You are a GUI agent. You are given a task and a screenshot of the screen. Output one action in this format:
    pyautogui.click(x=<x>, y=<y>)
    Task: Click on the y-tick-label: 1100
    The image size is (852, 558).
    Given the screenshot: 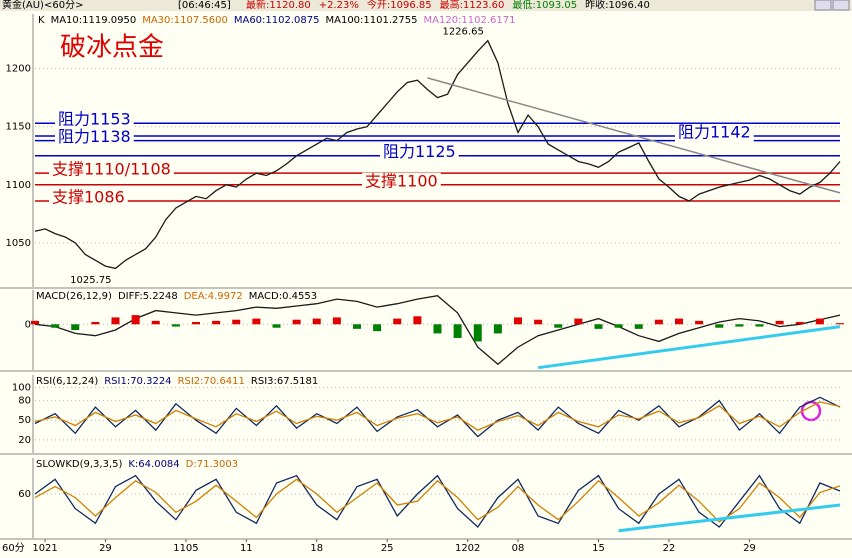 What is the action you would take?
    pyautogui.click(x=18, y=185)
    